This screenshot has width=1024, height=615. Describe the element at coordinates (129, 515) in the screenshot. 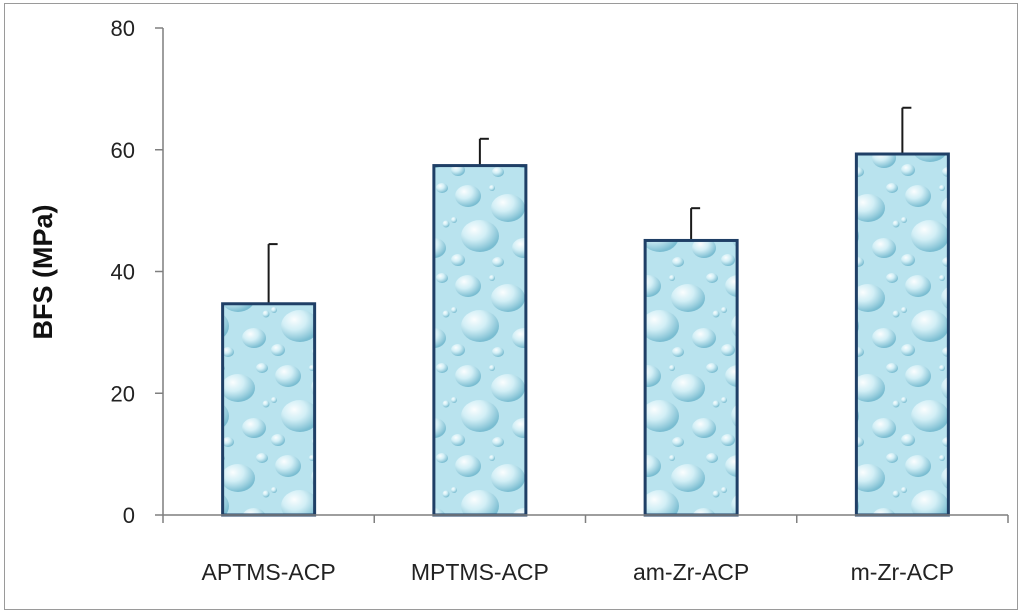

I see `y-tick-label-0: 0` at that location.